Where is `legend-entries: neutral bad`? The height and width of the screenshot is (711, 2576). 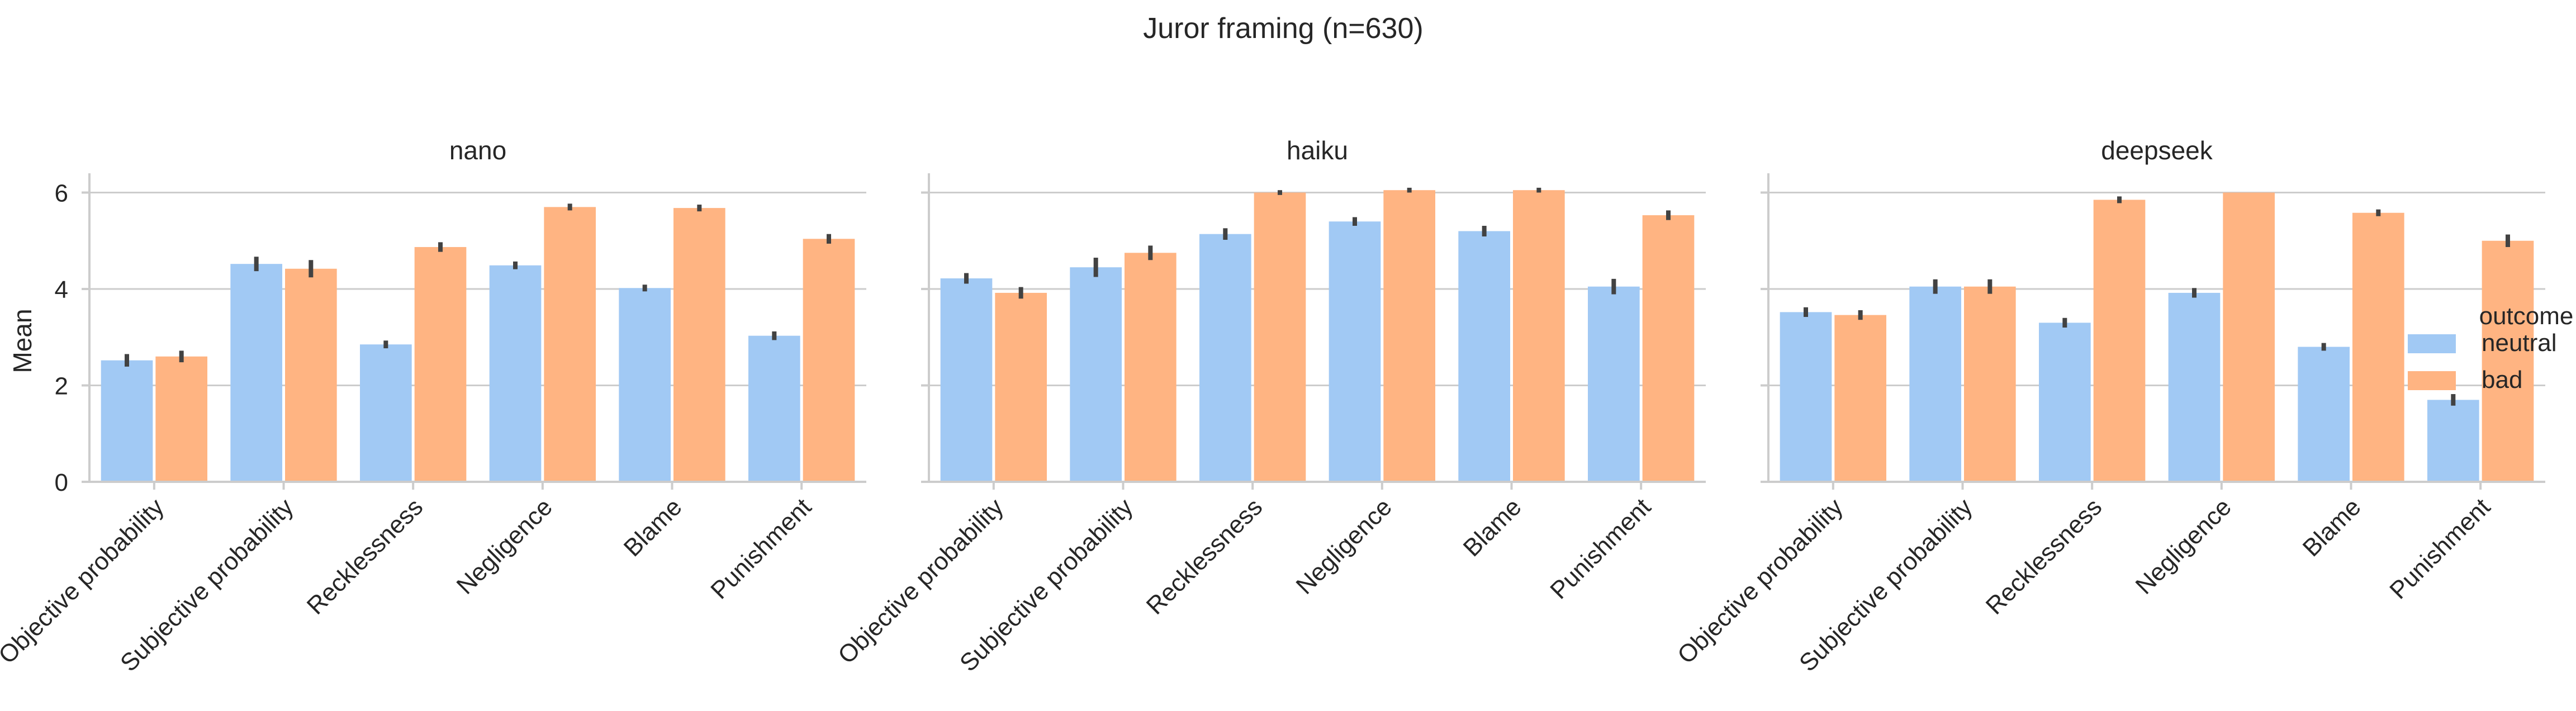 legend-entries: neutral bad is located at coordinates (2482, 361).